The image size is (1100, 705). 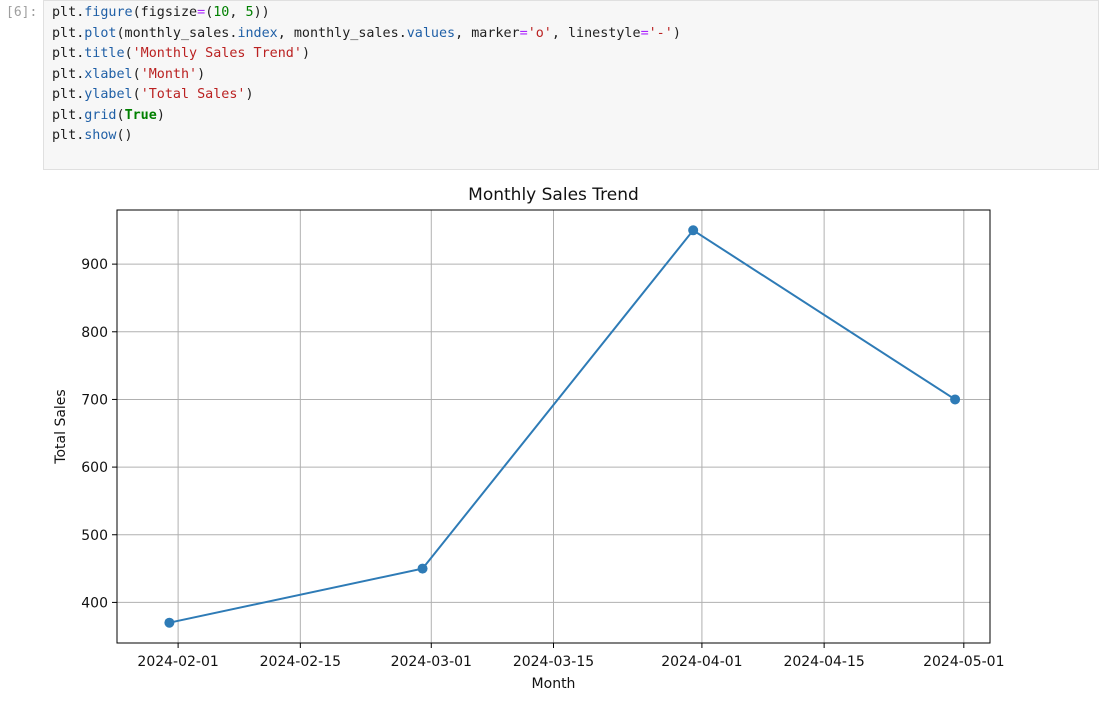 I want to click on y-tick-label: 900, so click(x=94, y=265).